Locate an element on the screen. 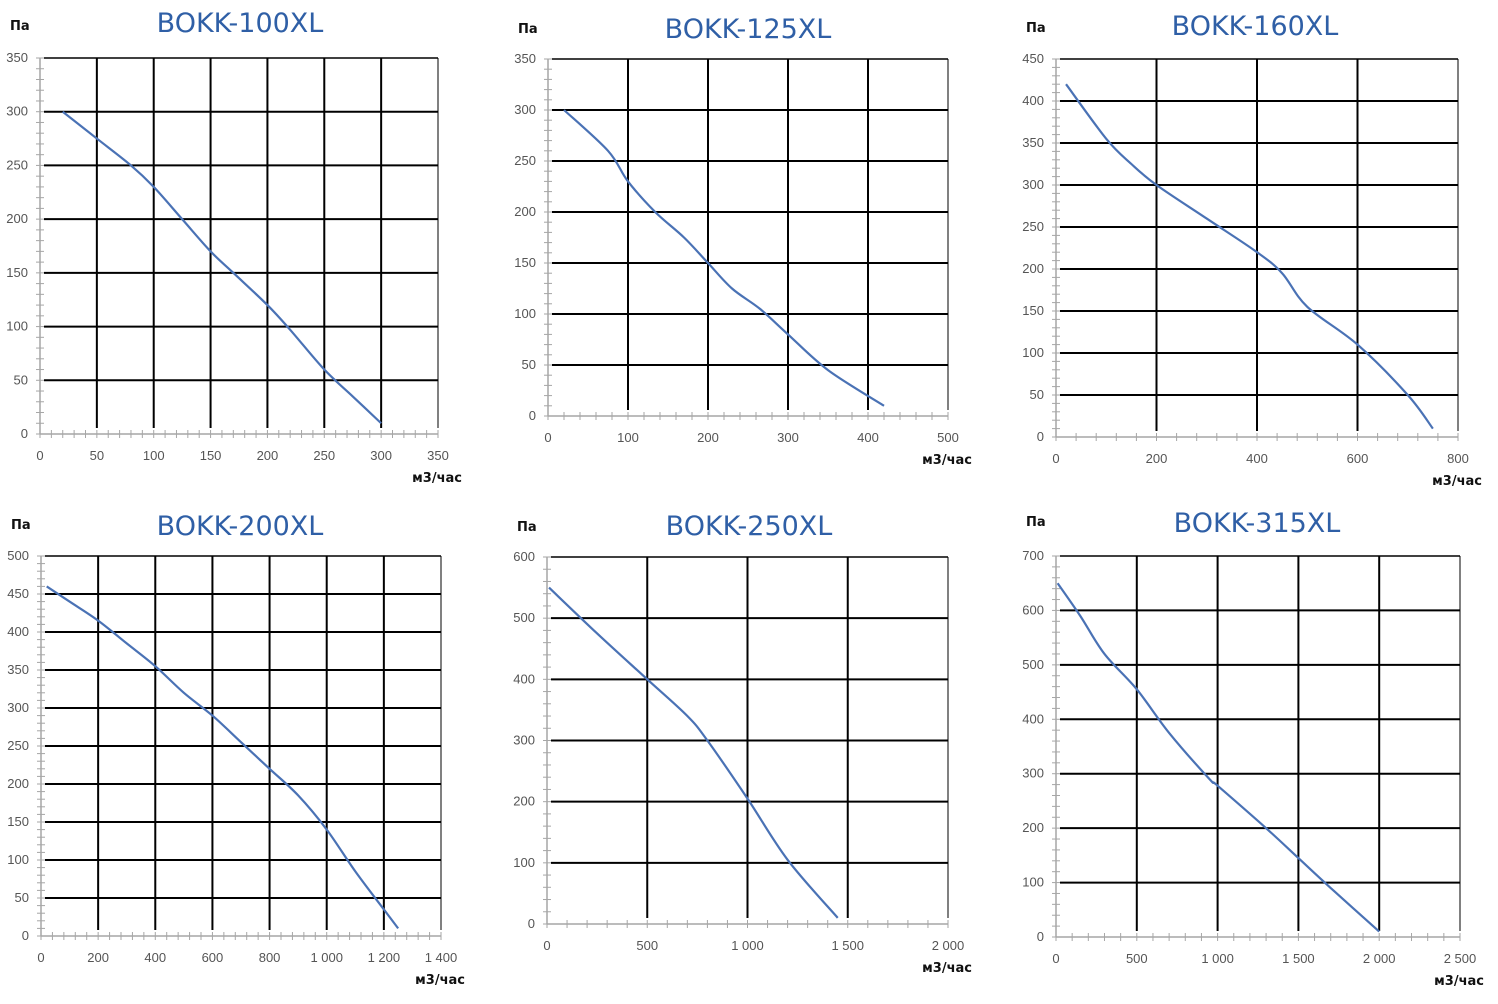 The width and height of the screenshot is (1498, 1004). x-tick-label: 50 is located at coordinates (97, 455).